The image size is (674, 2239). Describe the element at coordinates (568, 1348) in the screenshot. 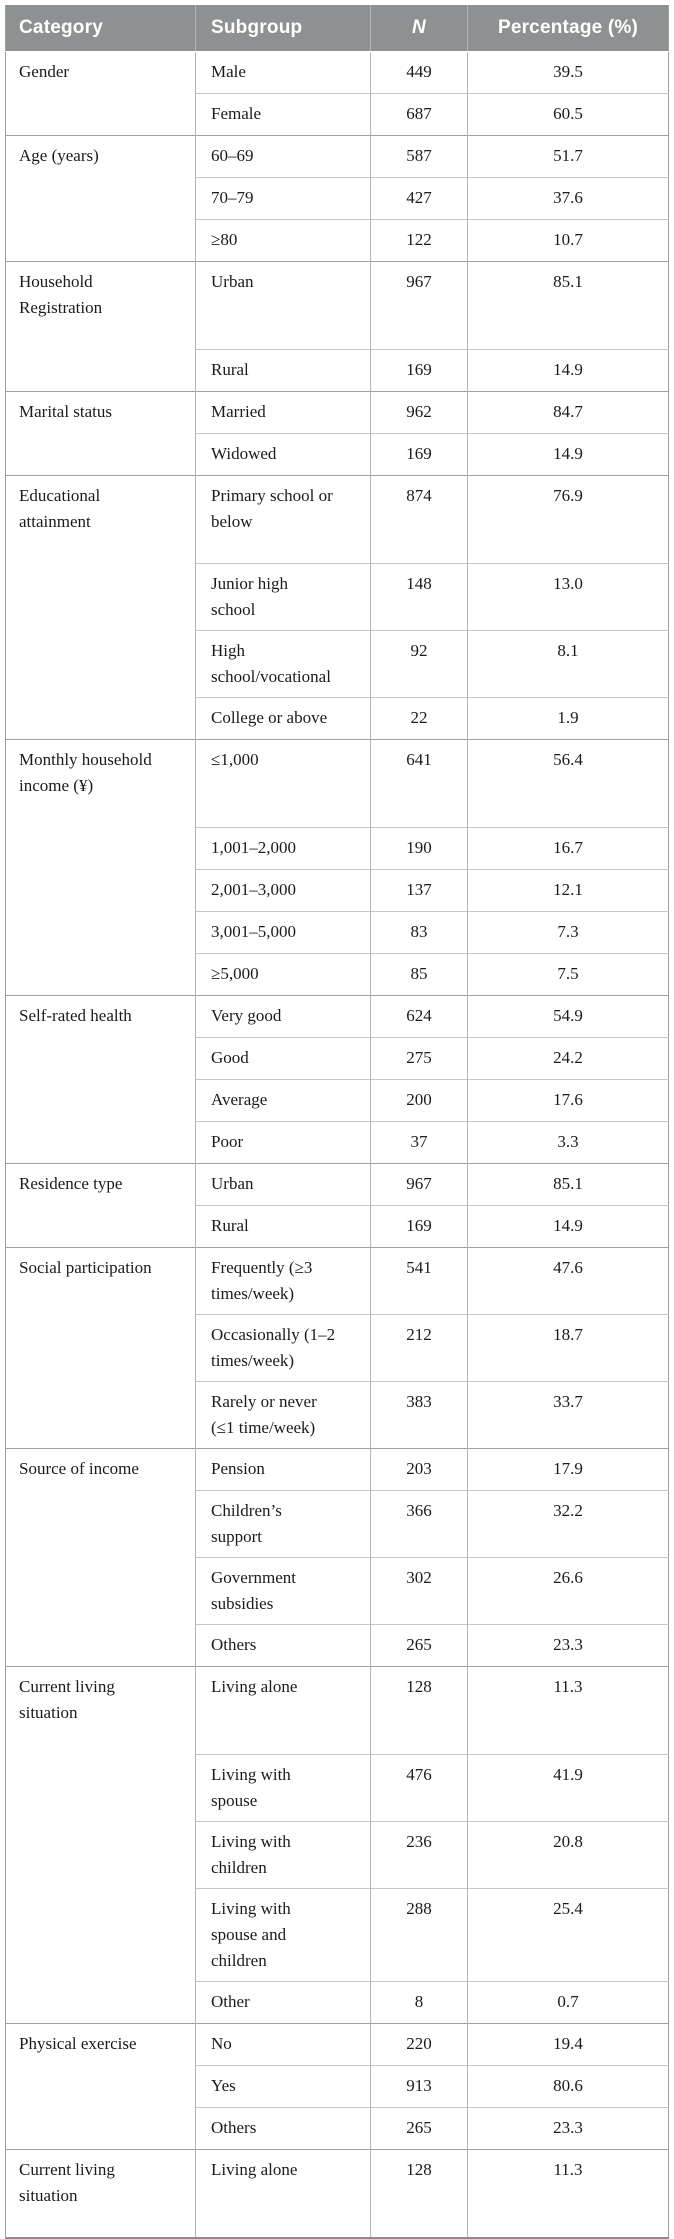

I see `percentage-value-cell: 18.7` at that location.